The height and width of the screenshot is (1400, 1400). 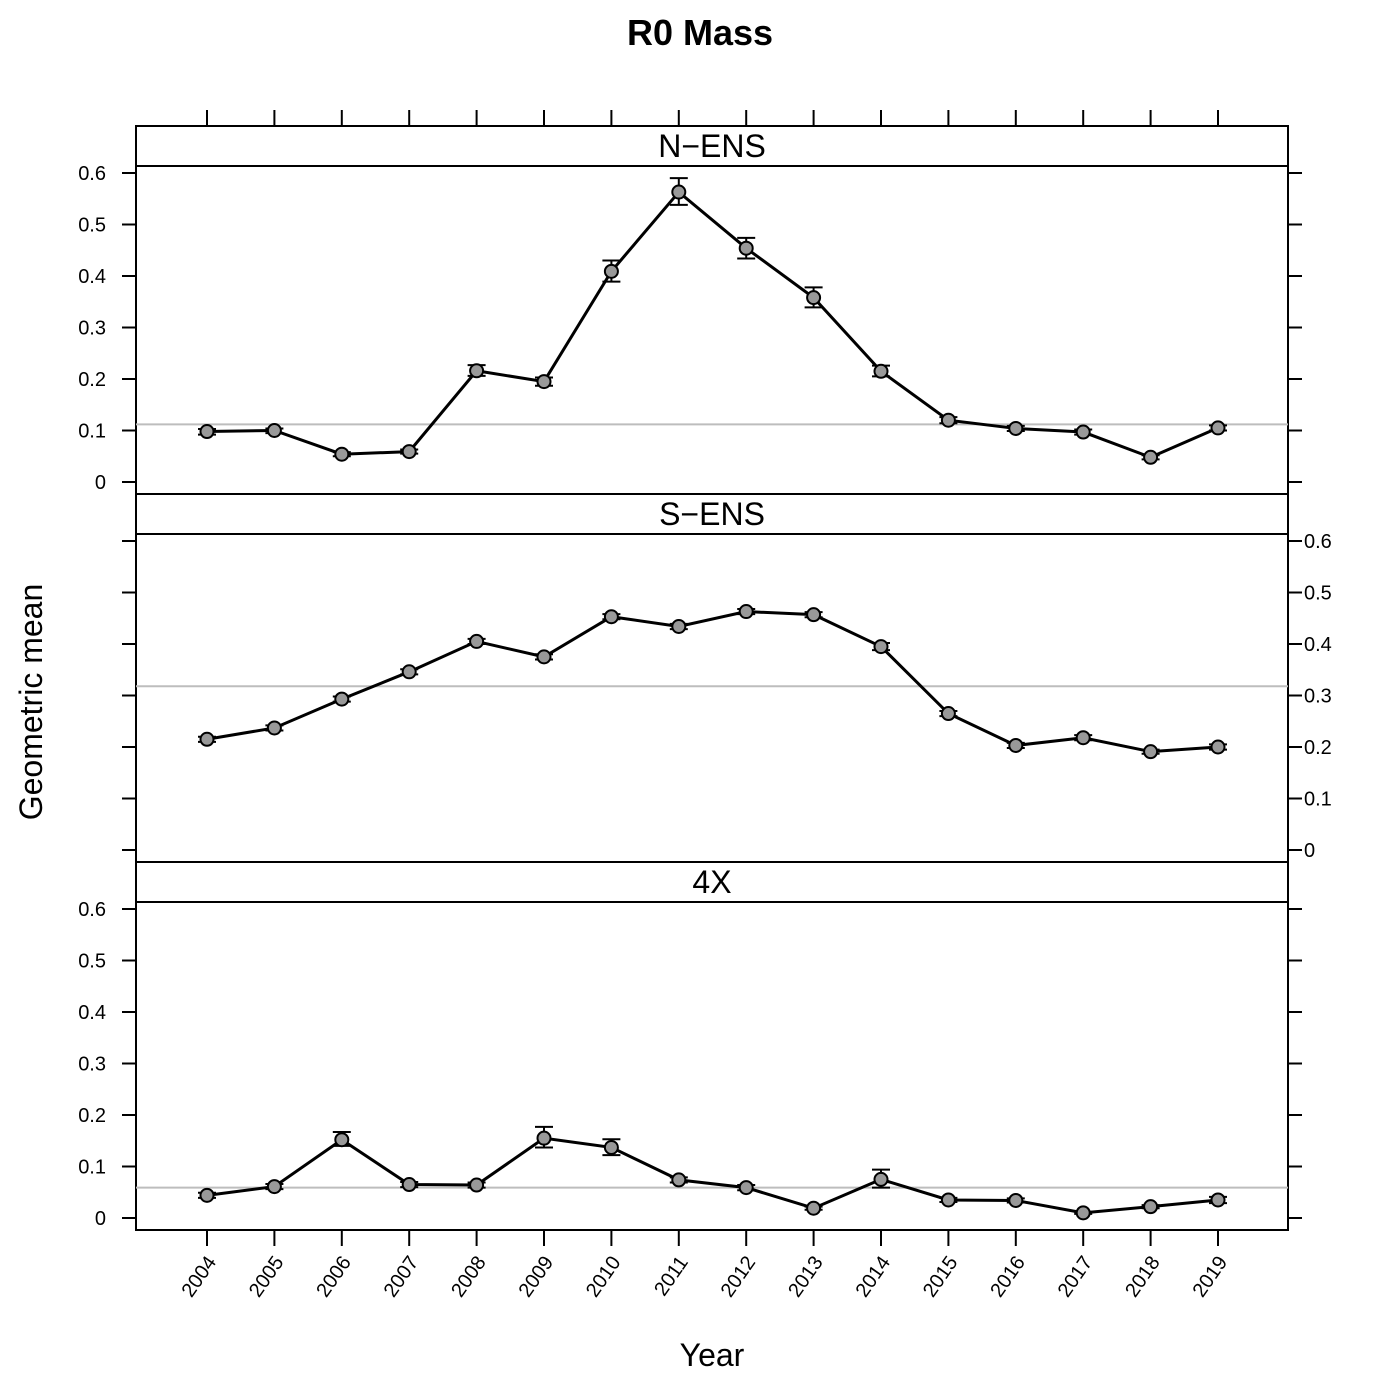 What do you see at coordinates (604, 1276) in the screenshot?
I see `x-tick-label: 2010` at bounding box center [604, 1276].